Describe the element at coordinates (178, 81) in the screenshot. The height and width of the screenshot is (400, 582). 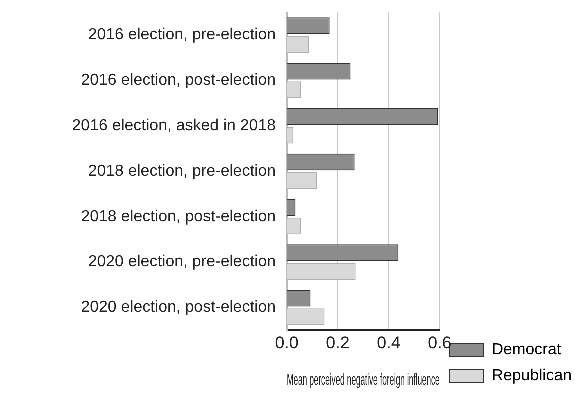
I see `y-tick-label: 2016 election, post-election` at that location.